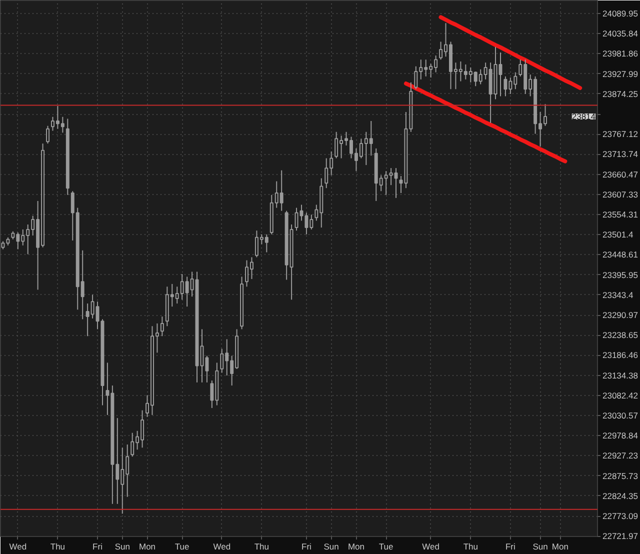 This screenshot has height=554, width=640. What do you see at coordinates (620, 315) in the screenshot?
I see `y-tick-label: 23290.97` at bounding box center [620, 315].